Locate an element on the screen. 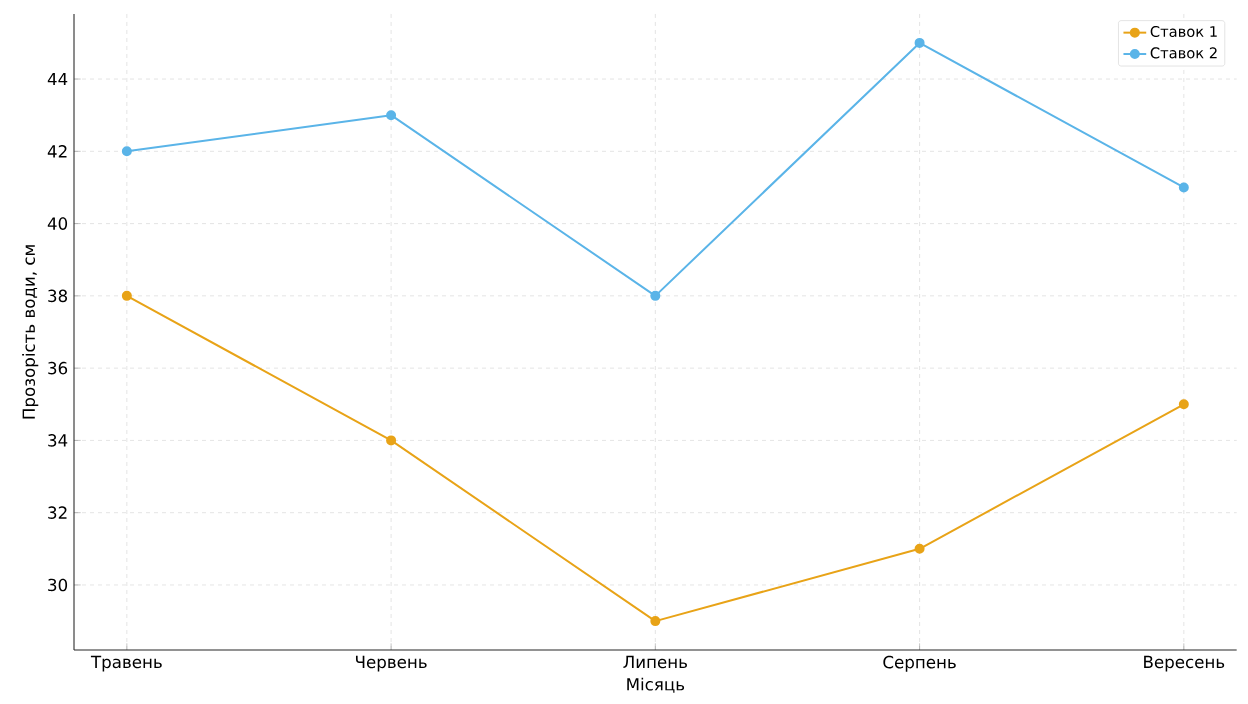 Image resolution: width=1248 pixels, height=704 pixels. y-tick-label: 30 is located at coordinates (58, 585).